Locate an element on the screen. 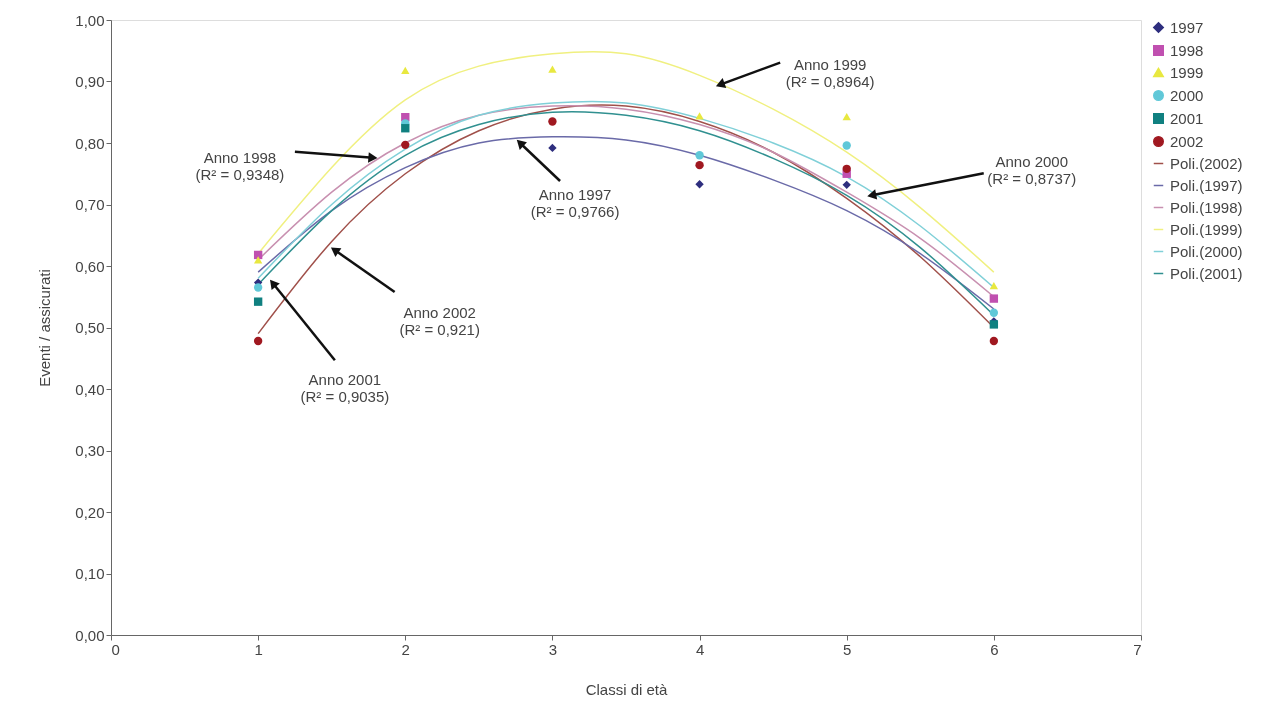  legend-label: Poli.(2000) is located at coordinates (1206, 251).